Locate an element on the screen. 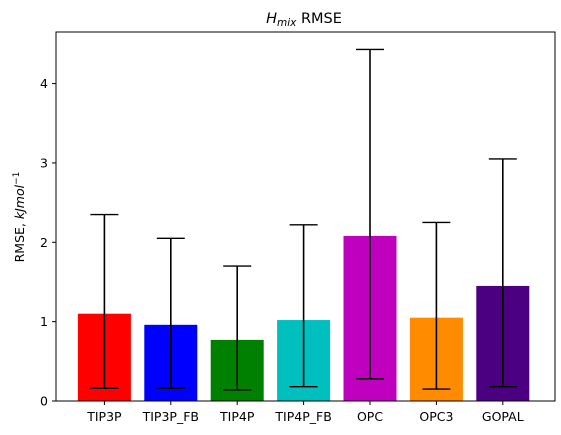 The height and width of the screenshot is (435, 561). y-tick-label: 0 is located at coordinates (44, 401).